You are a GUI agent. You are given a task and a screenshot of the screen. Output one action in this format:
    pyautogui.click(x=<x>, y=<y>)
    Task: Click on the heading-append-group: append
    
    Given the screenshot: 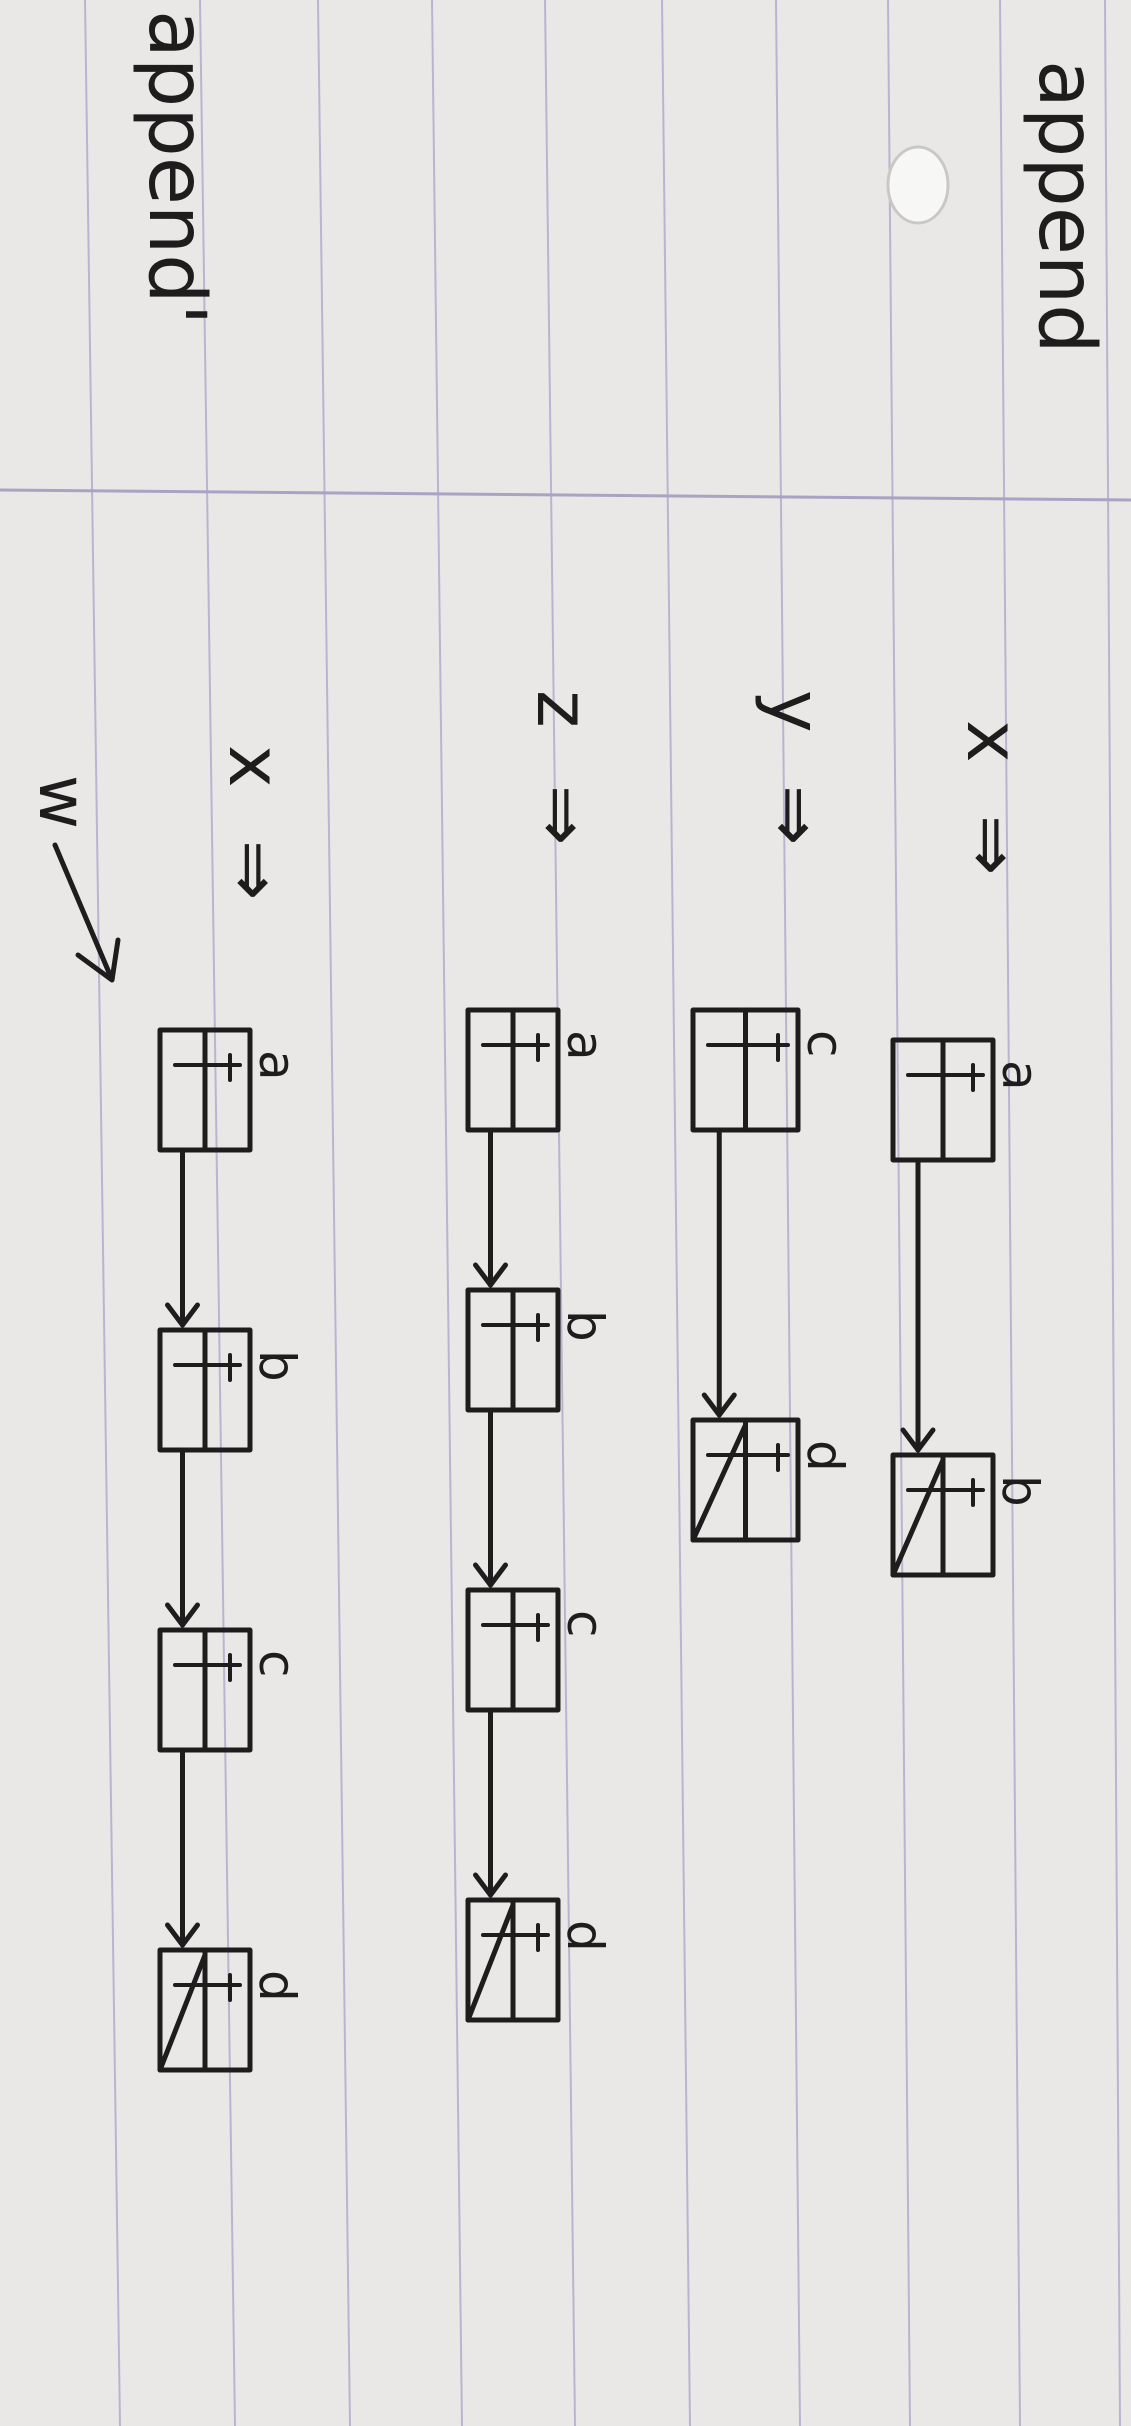 What is the action you would take?
    pyautogui.click(x=1066, y=207)
    